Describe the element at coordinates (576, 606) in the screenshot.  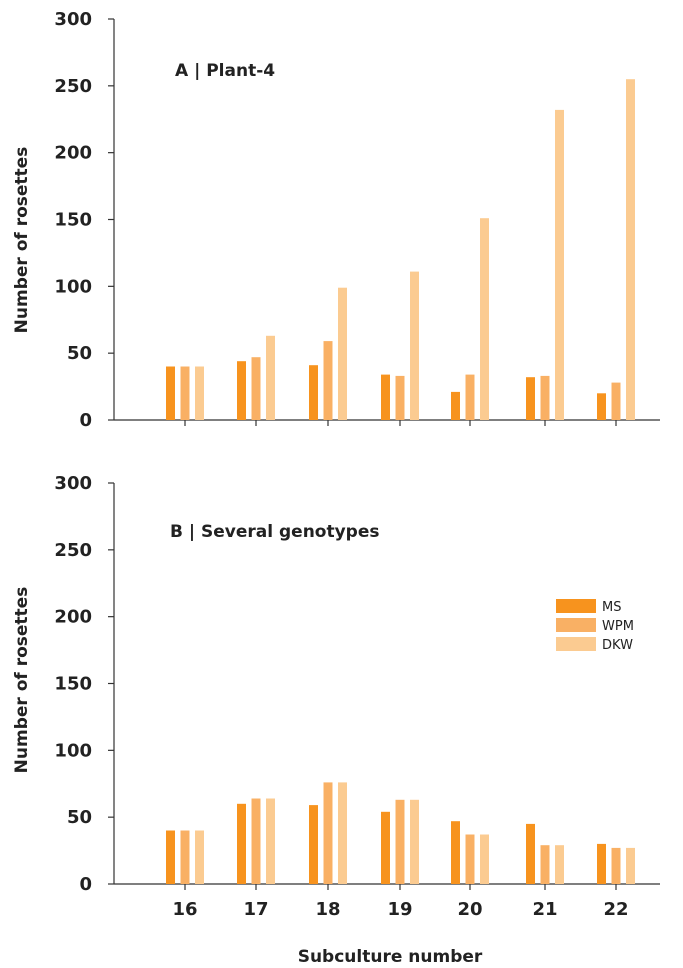
I see `legend-swatch-ms` at that location.